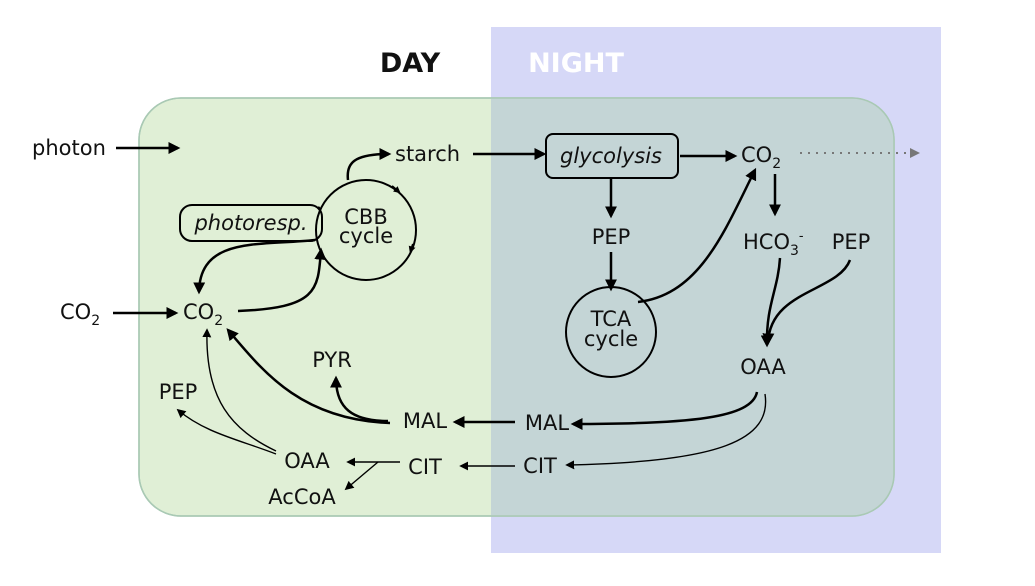 This screenshot has height=586, width=1035. Describe the element at coordinates (178, 392) in the screenshot. I see `pep-day-label: PEP` at that location.